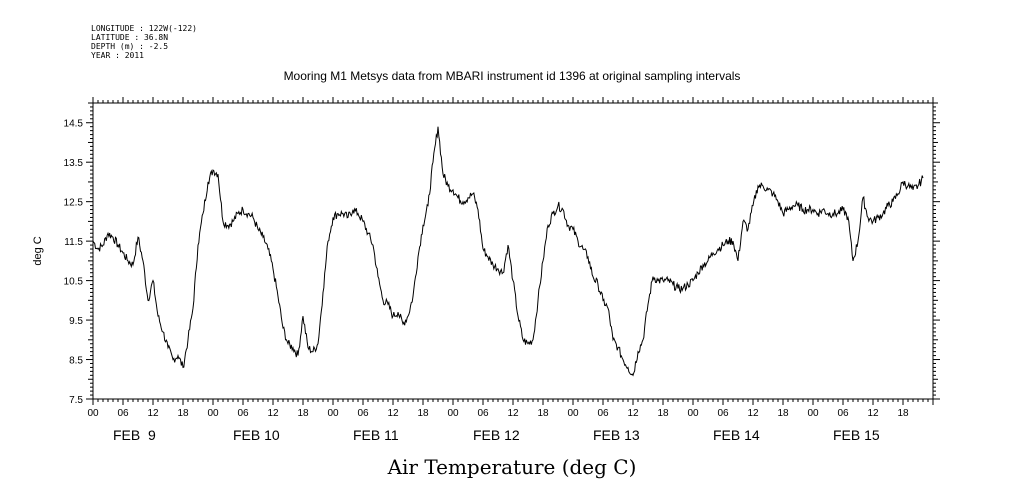 The height and width of the screenshot is (504, 1009). What do you see at coordinates (117, 55) in the screenshot?
I see `meta-year: YEAR : 2011` at bounding box center [117, 55].